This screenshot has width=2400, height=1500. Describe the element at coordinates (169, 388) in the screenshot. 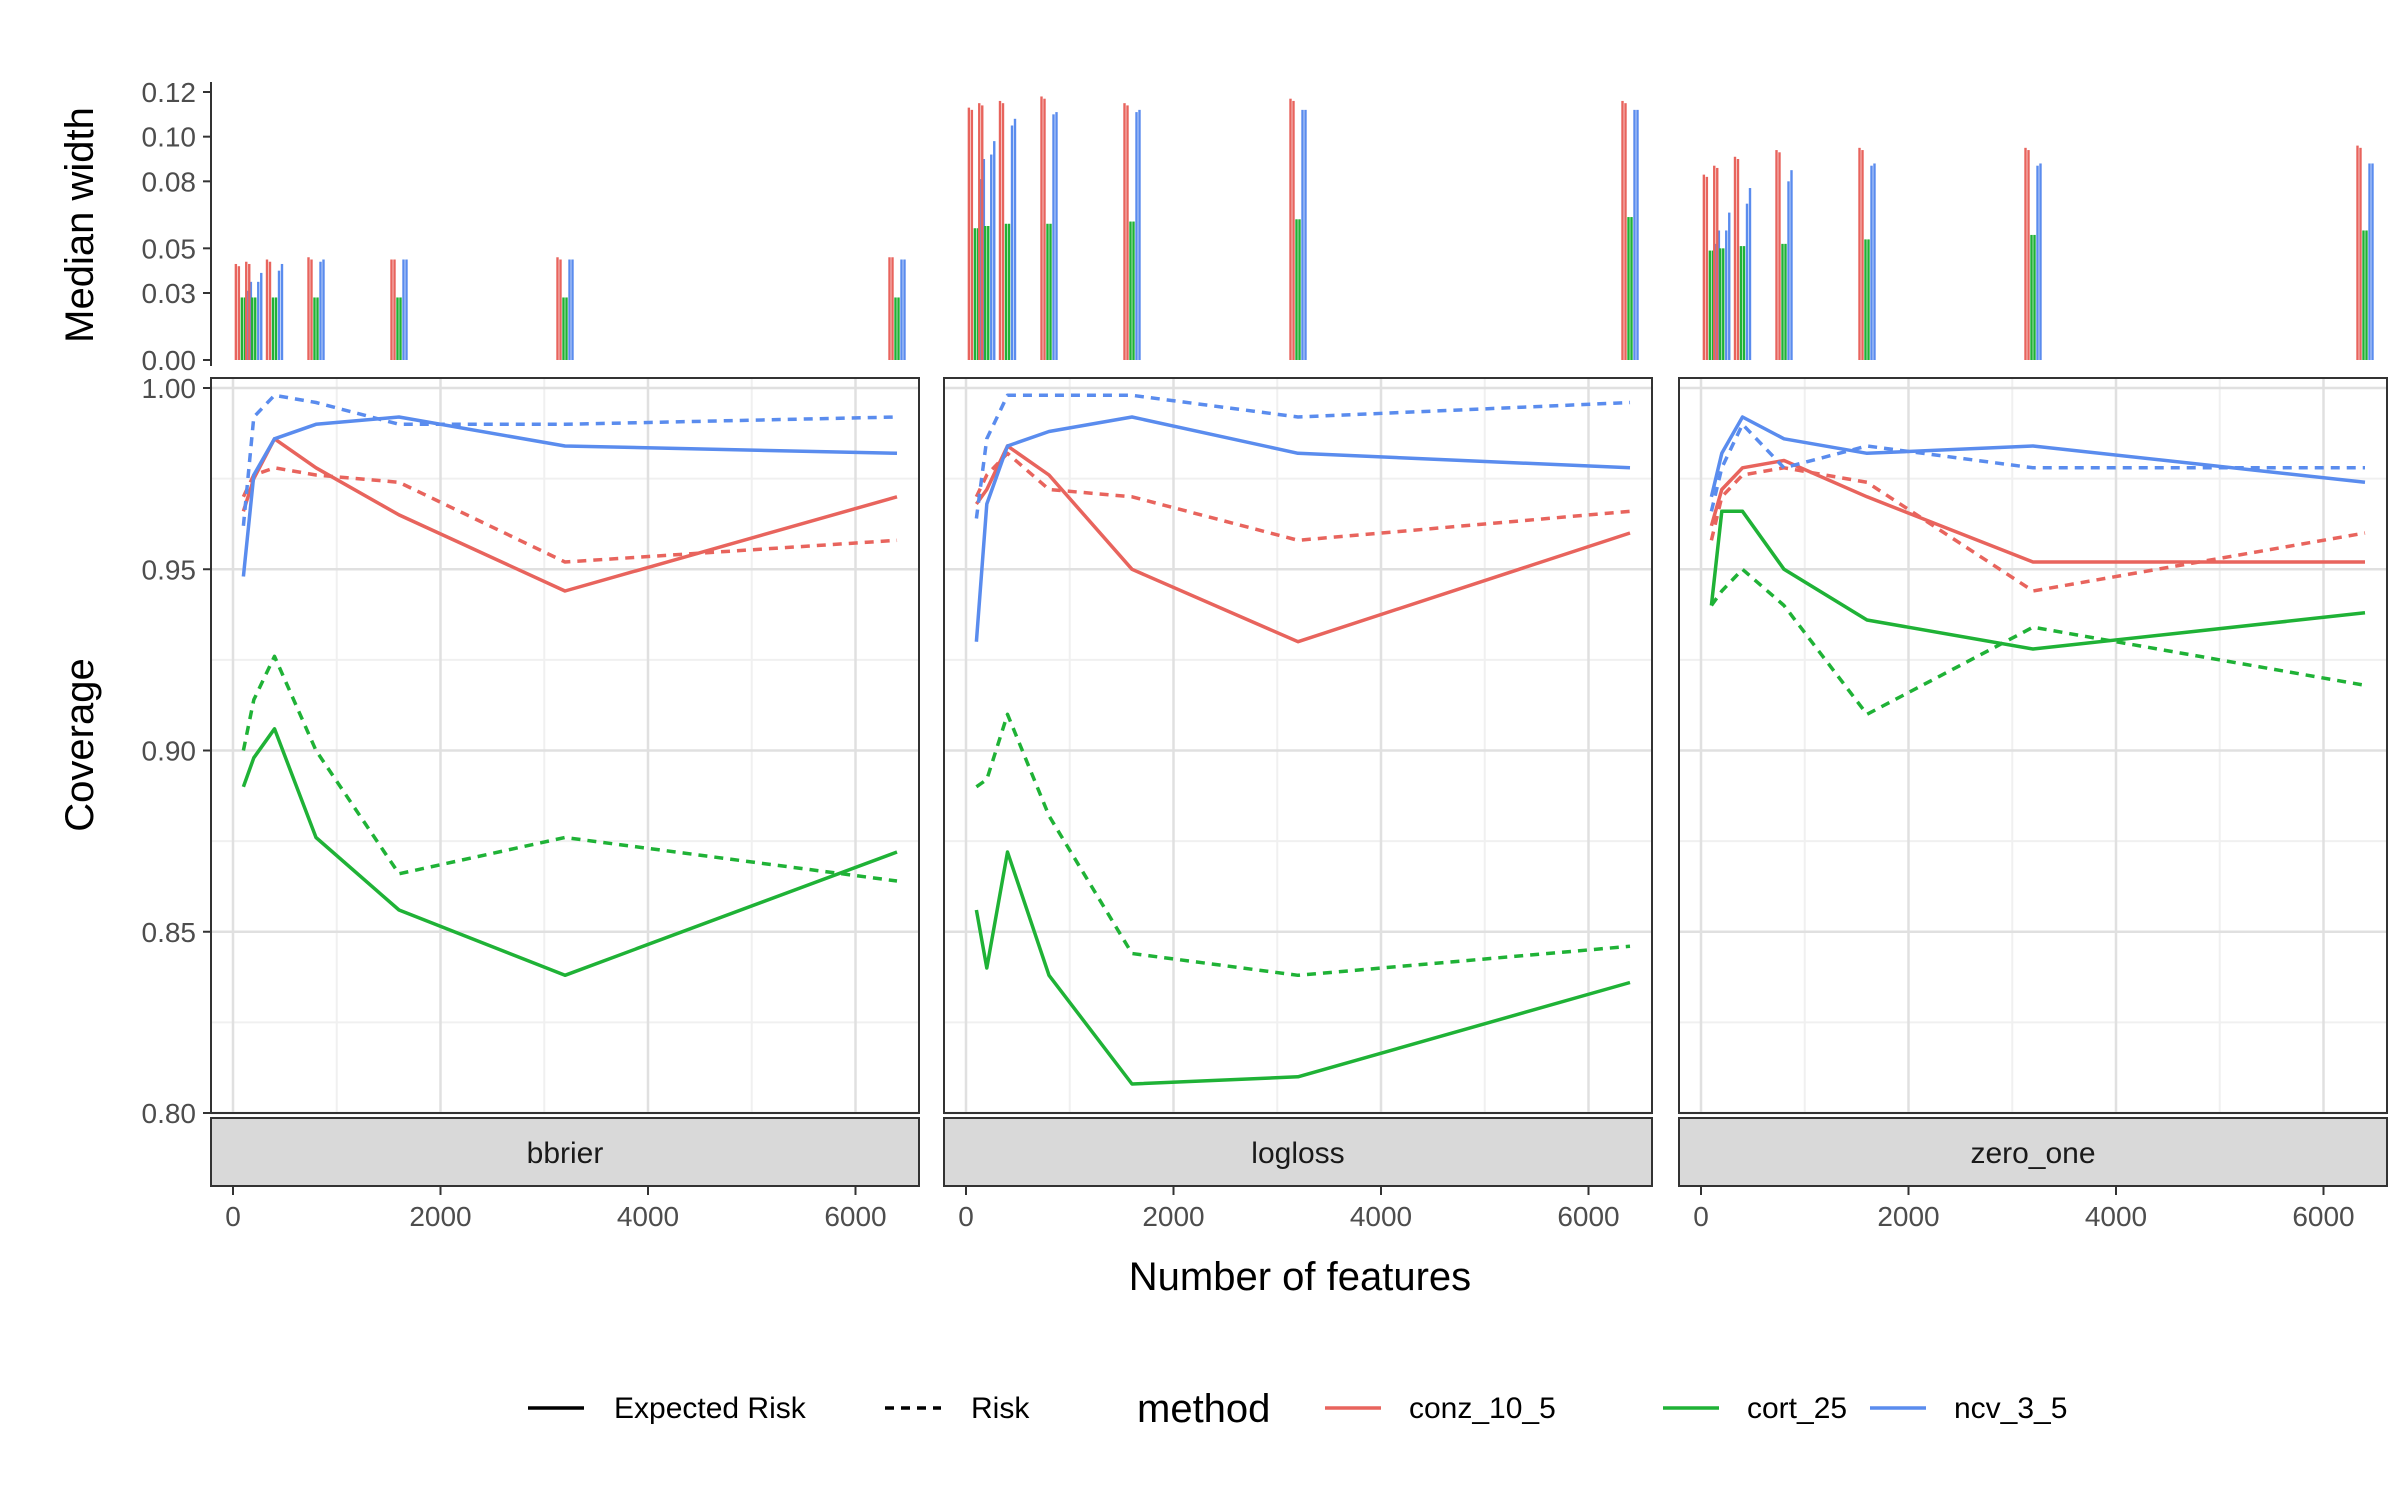

I see `y-tick-label: 1.00` at that location.